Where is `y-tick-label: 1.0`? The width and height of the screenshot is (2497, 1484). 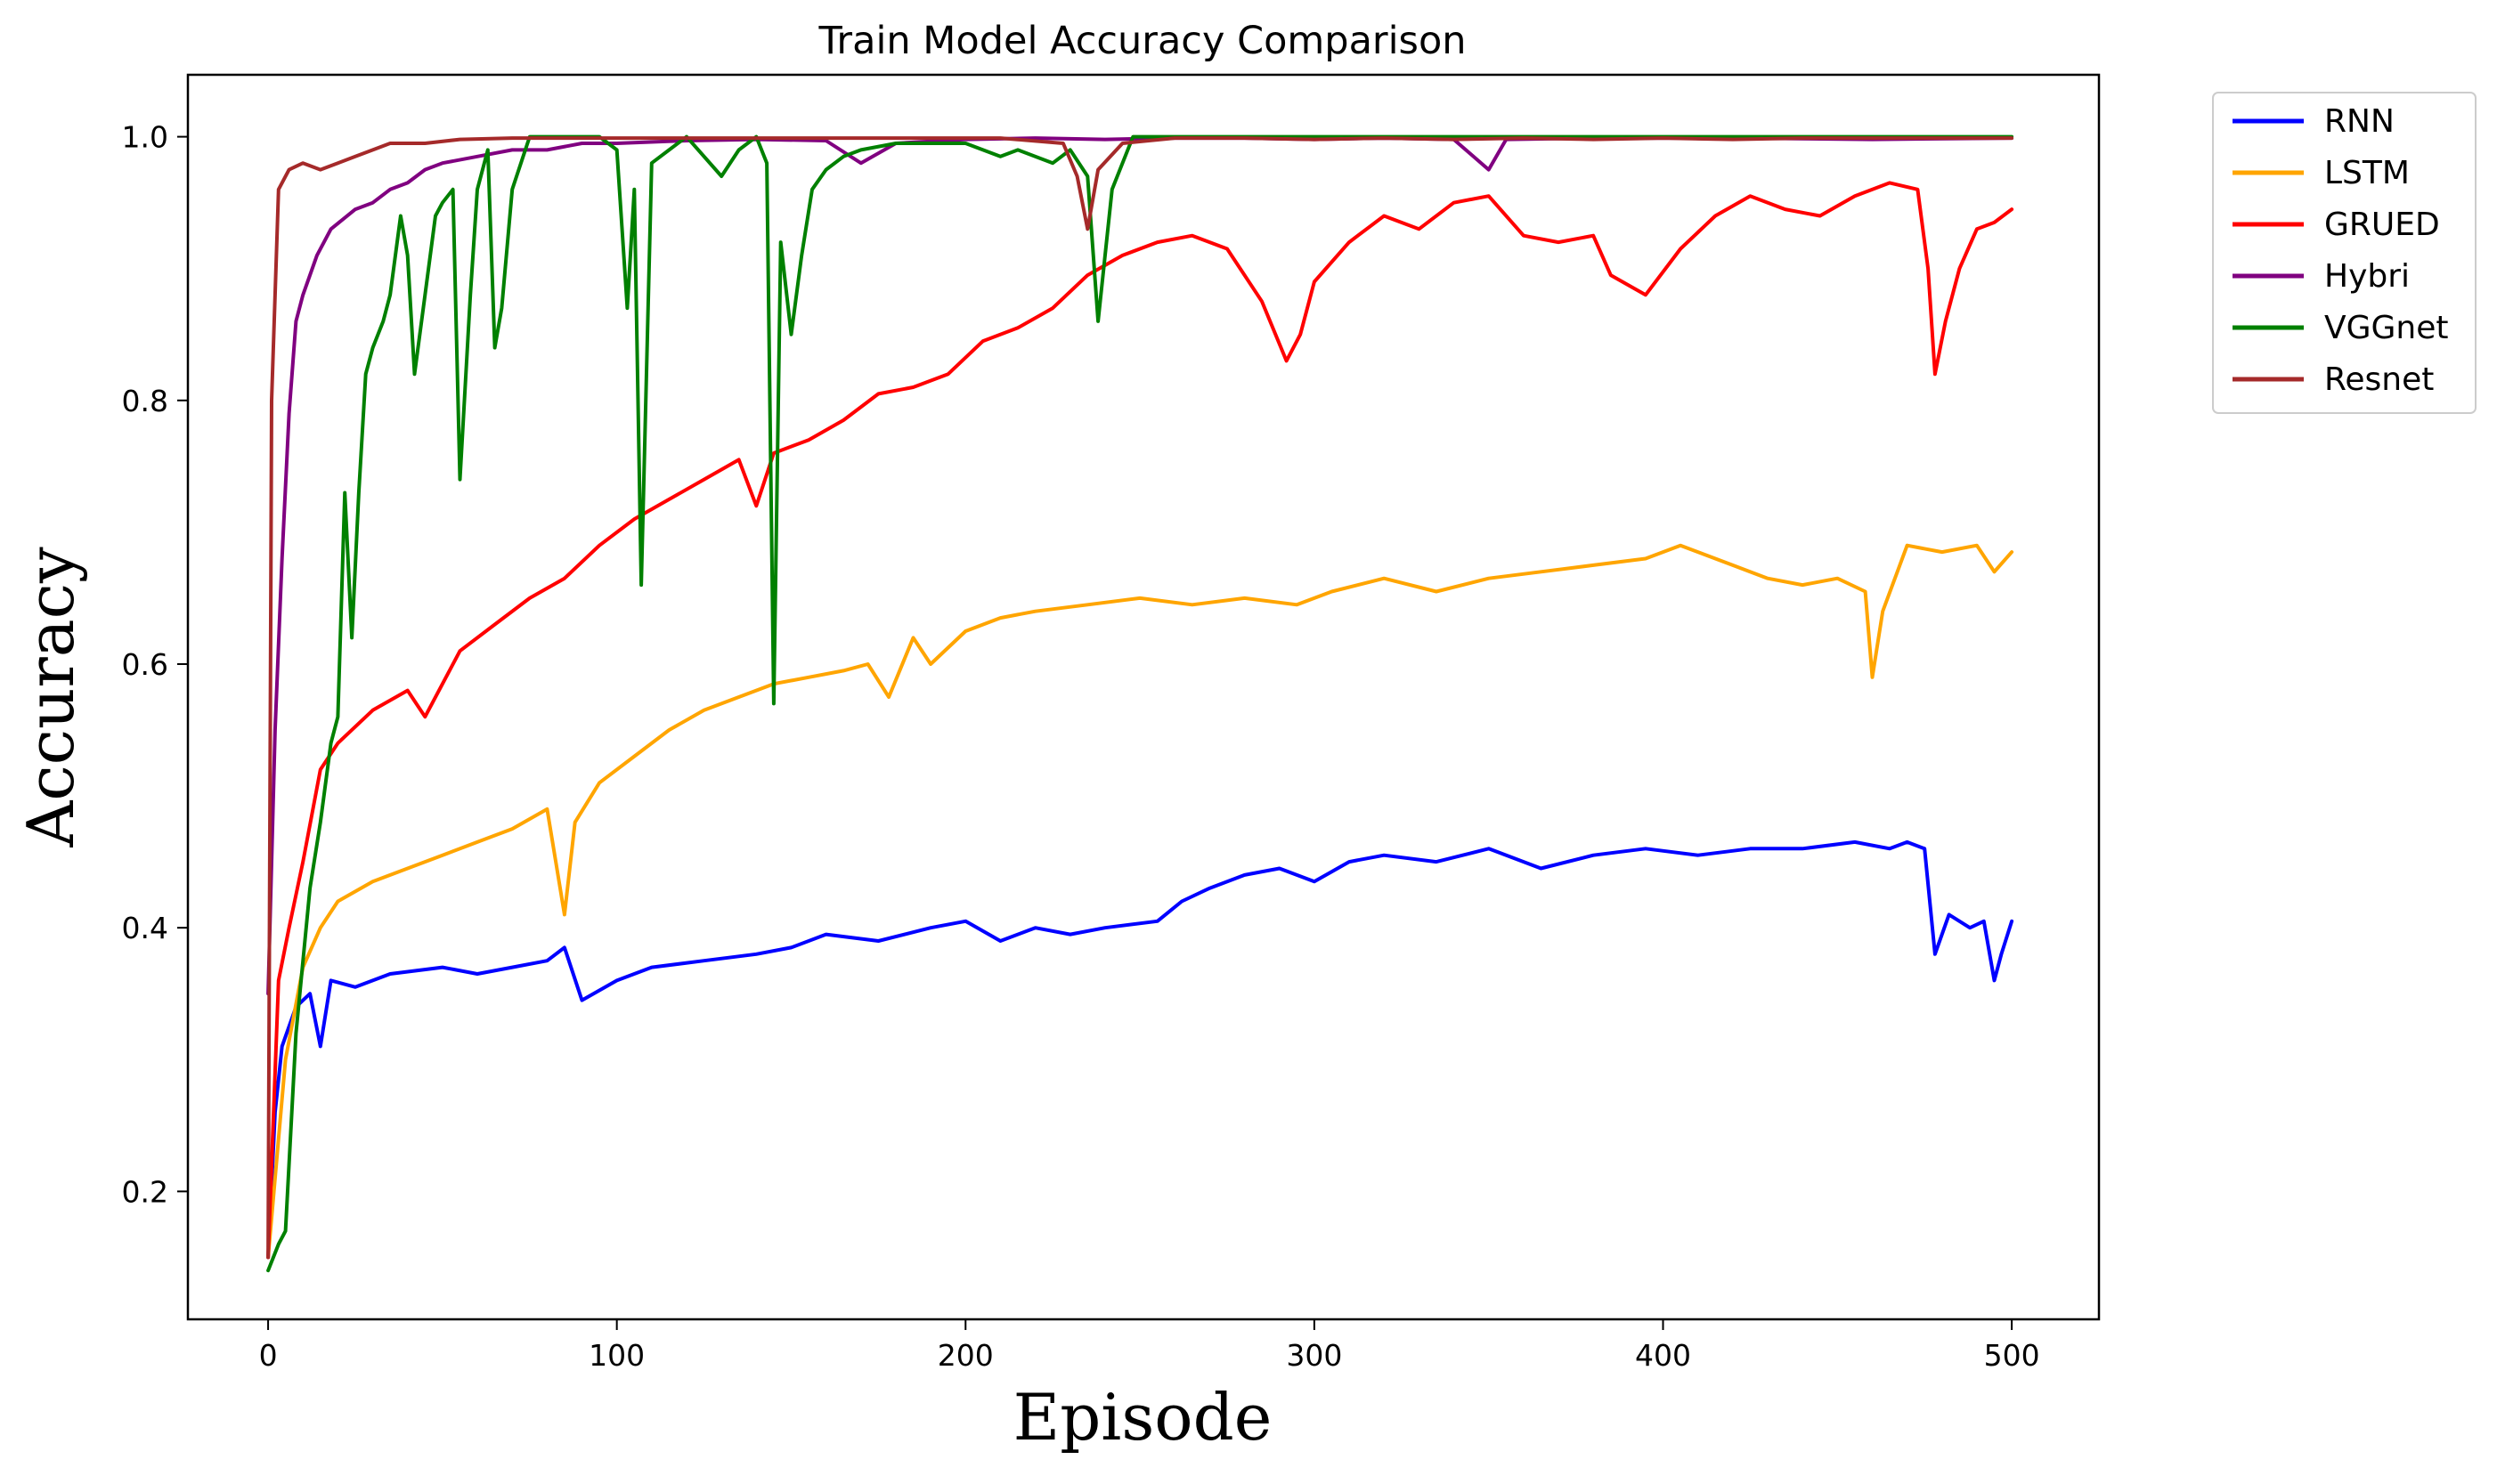
y-tick-label: 1.0 is located at coordinates (145, 137).